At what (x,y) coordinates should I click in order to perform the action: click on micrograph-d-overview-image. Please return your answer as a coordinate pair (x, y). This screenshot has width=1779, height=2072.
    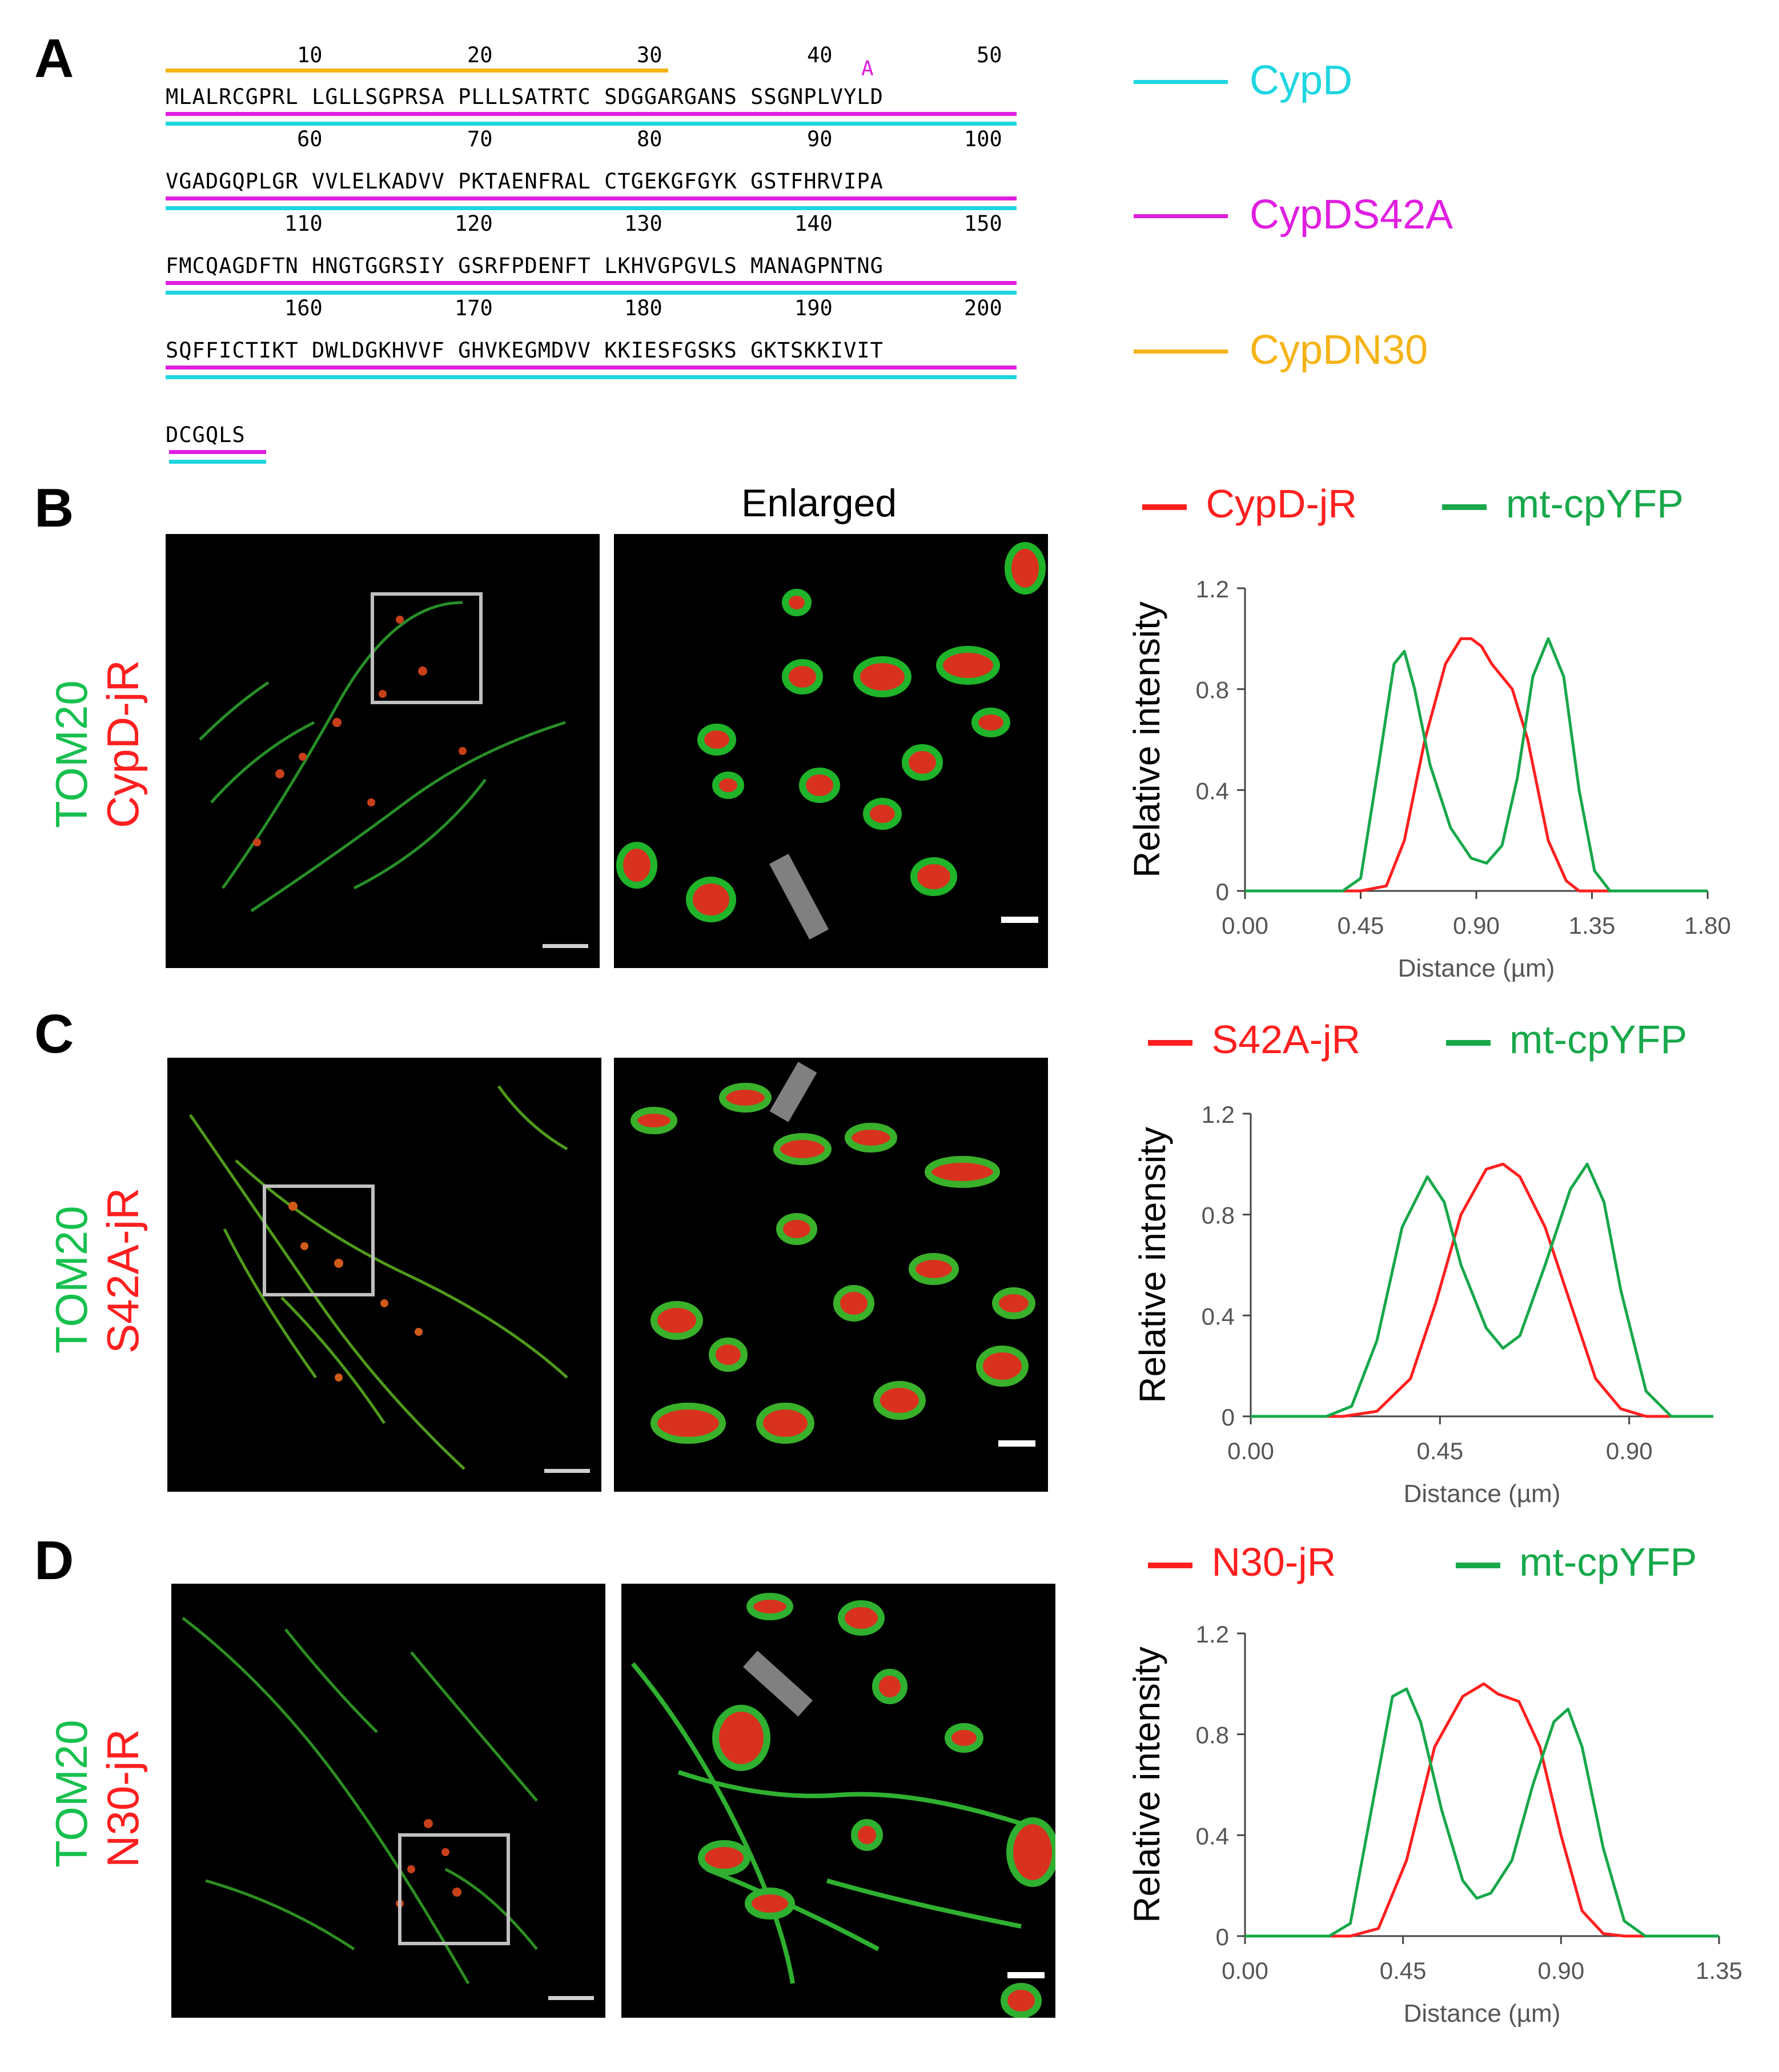
    Looking at the image, I should click on (388, 1809).